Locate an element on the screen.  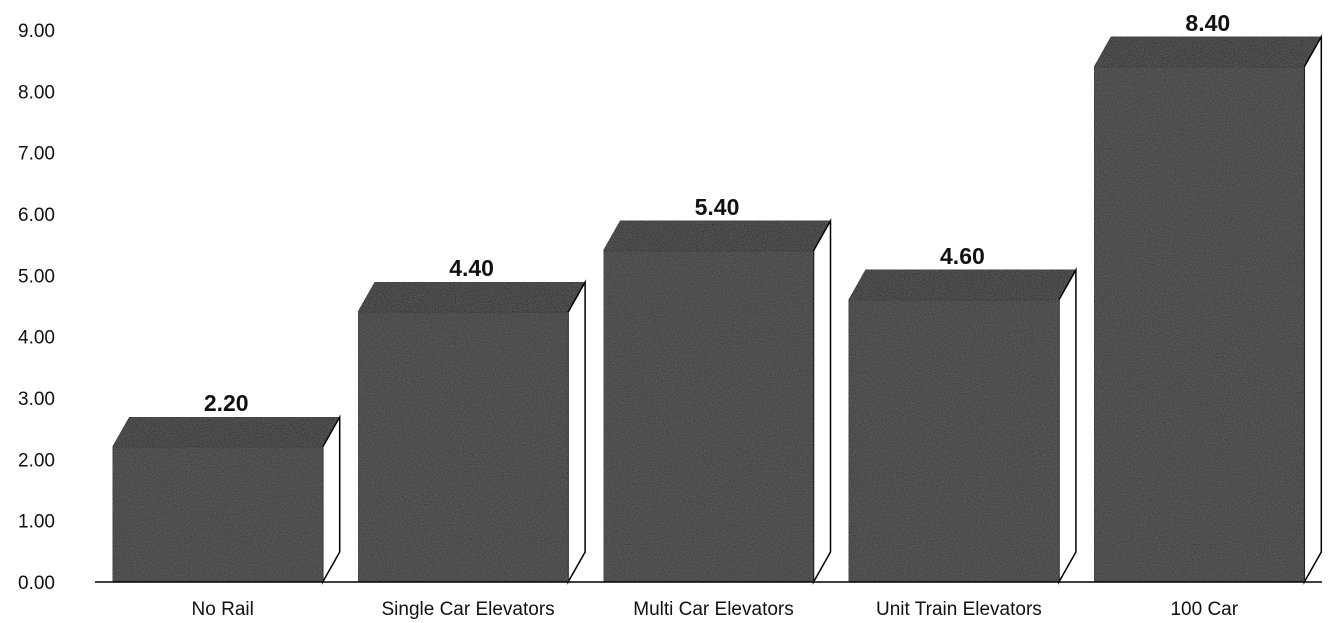
y-tick-label: 5.00 is located at coordinates (36, 276).